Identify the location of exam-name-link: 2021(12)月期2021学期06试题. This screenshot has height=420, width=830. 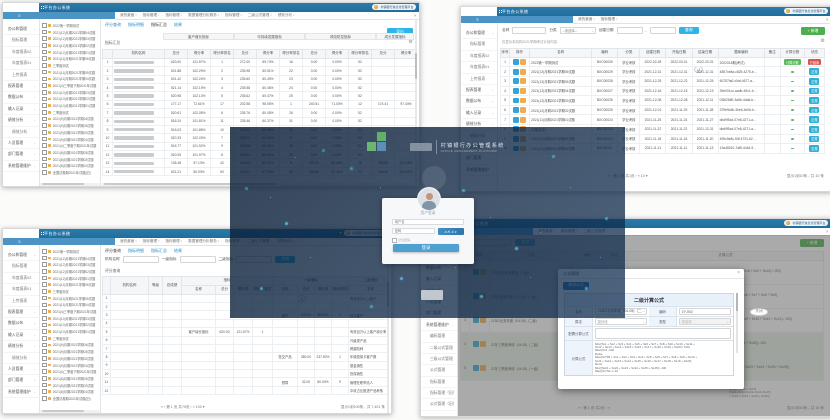
(561, 71).